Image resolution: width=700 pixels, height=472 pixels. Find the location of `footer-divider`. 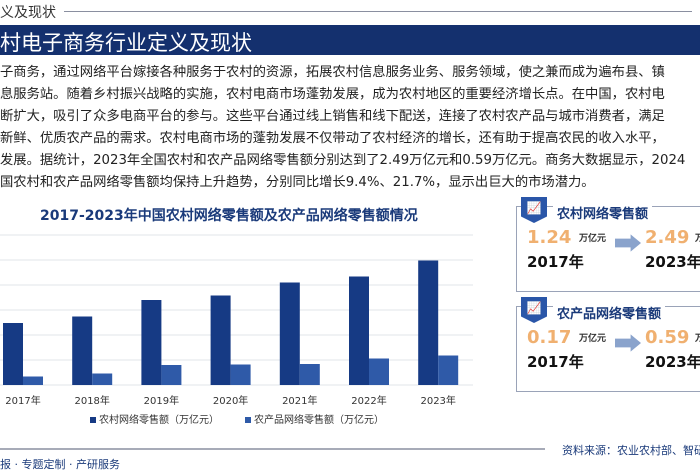

footer-divider is located at coordinates (272, 449).